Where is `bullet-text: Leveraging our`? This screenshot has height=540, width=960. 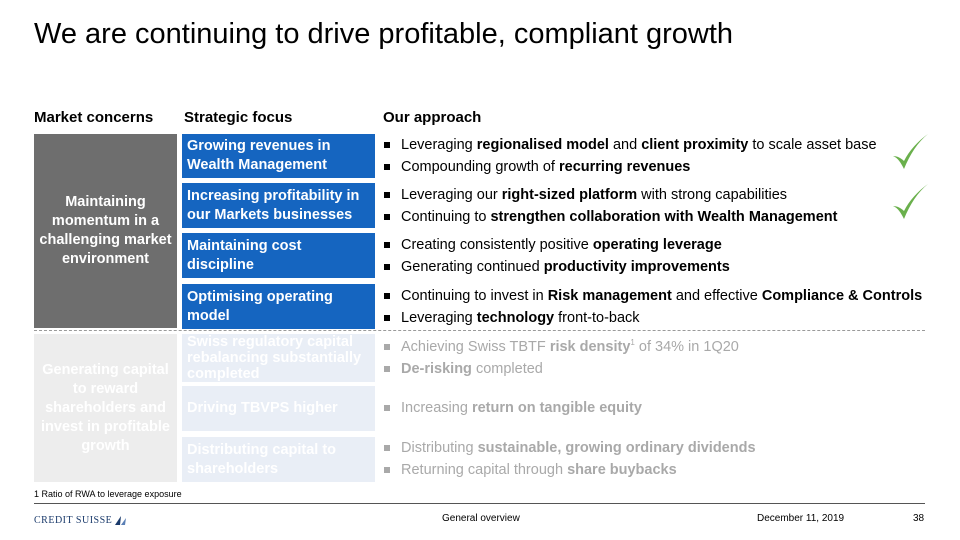
bullet-text: Leveraging our is located at coordinates (451, 195).